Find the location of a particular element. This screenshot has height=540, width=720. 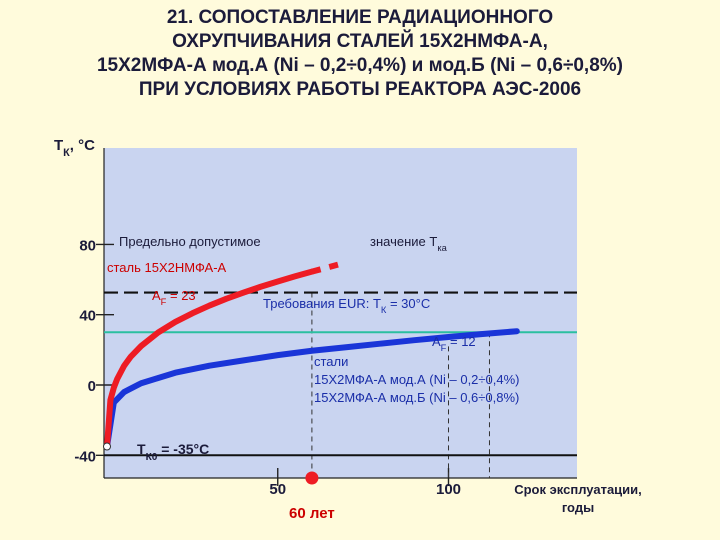

y-tick-label: 40 is located at coordinates (87, 316).